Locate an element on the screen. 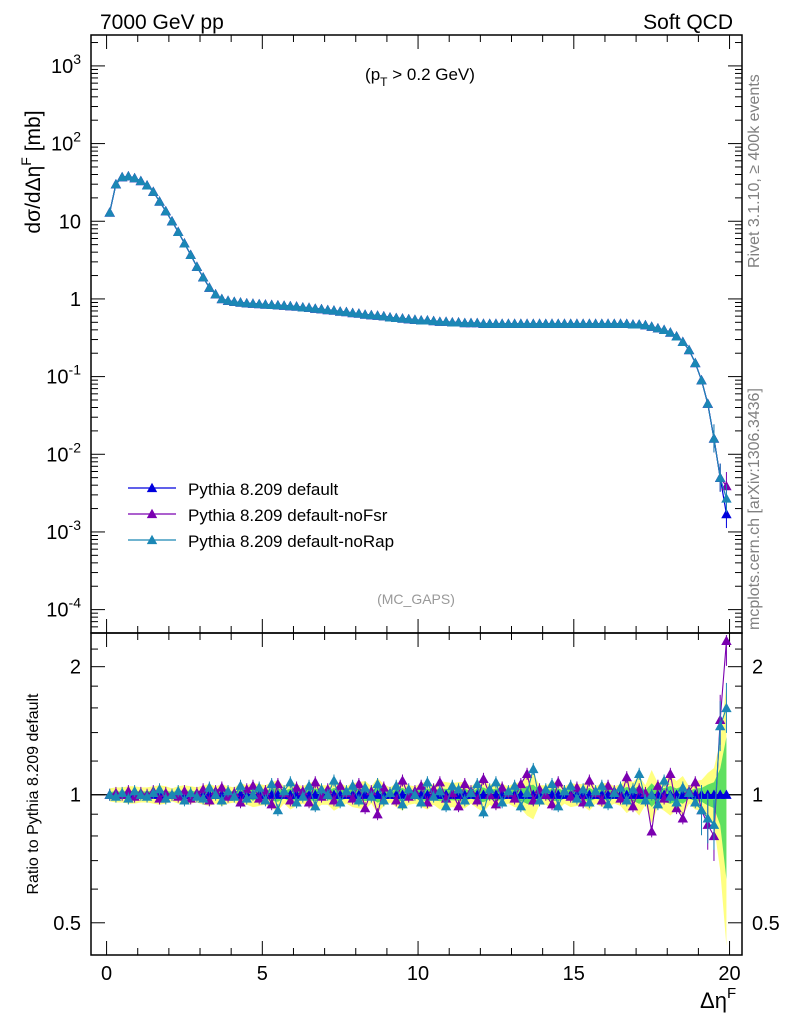 The width and height of the screenshot is (786, 1024). x-axis-label: ΔηF is located at coordinates (718, 999).